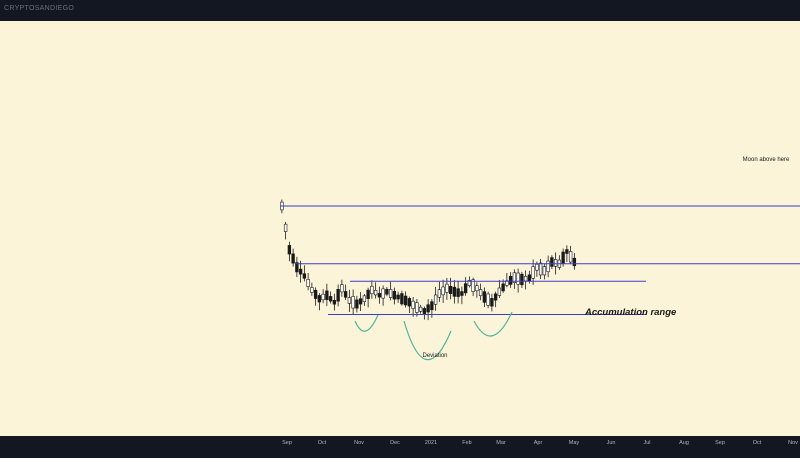 The height and width of the screenshot is (458, 800). What do you see at coordinates (684, 443) in the screenshot?
I see `x-tick-label: Aug` at bounding box center [684, 443].